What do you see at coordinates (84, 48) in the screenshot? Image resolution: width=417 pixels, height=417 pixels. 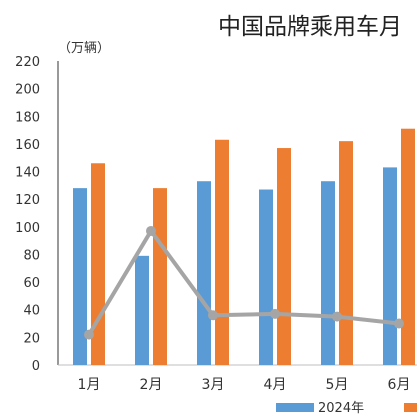 I see `y-axis-unit-label: （万辆）` at bounding box center [84, 48].